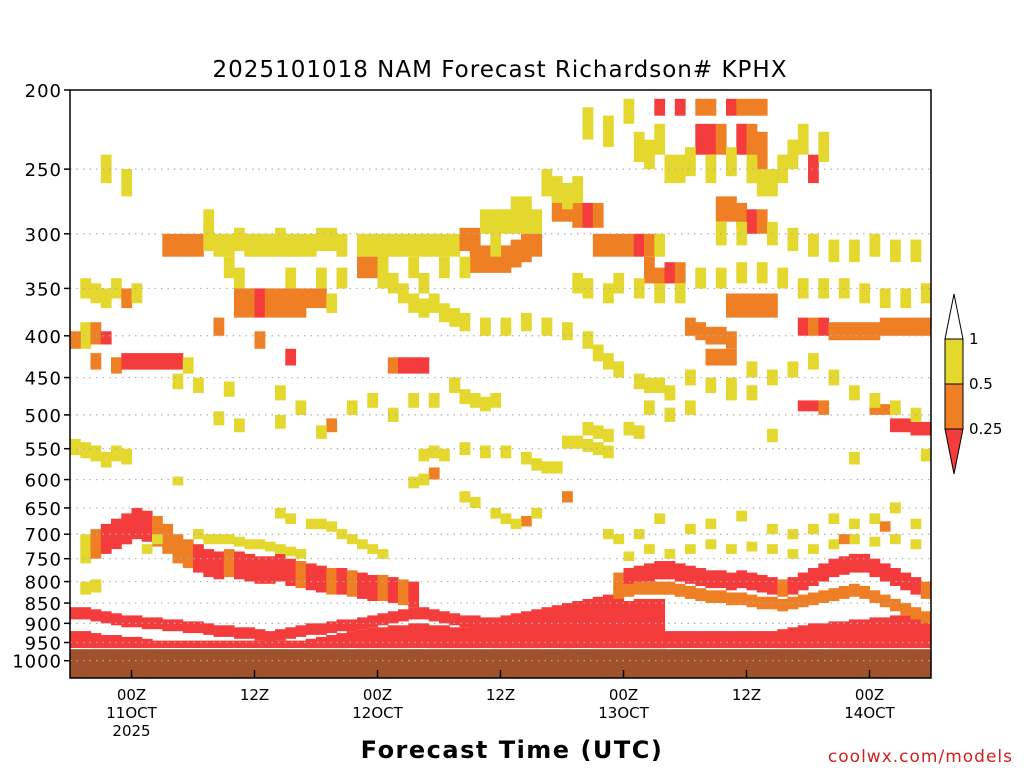 The image size is (1024, 768). I want to click on legend-label: 0.25, so click(985, 429).